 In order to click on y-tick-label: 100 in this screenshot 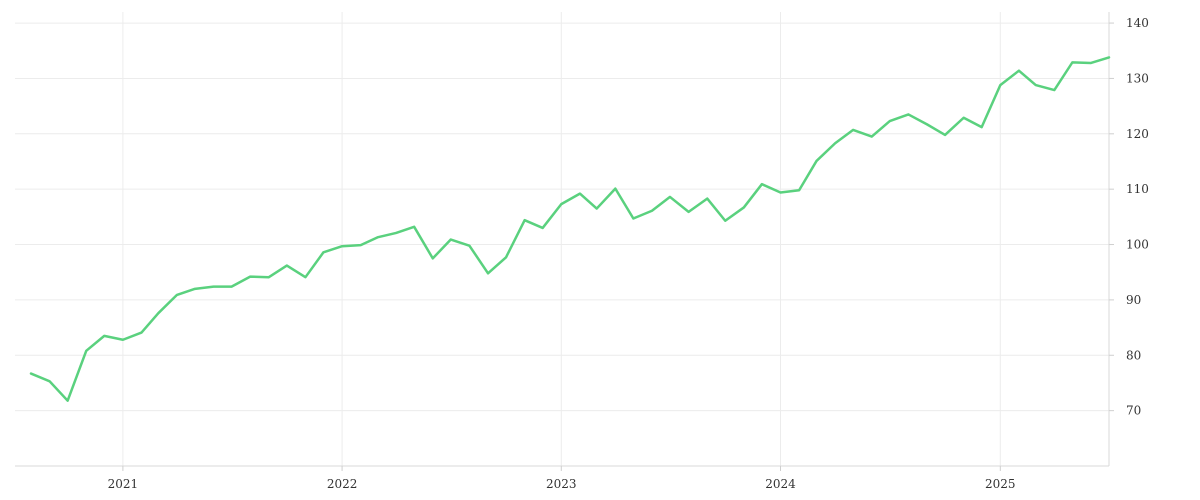, I will do `click(1137, 245)`.